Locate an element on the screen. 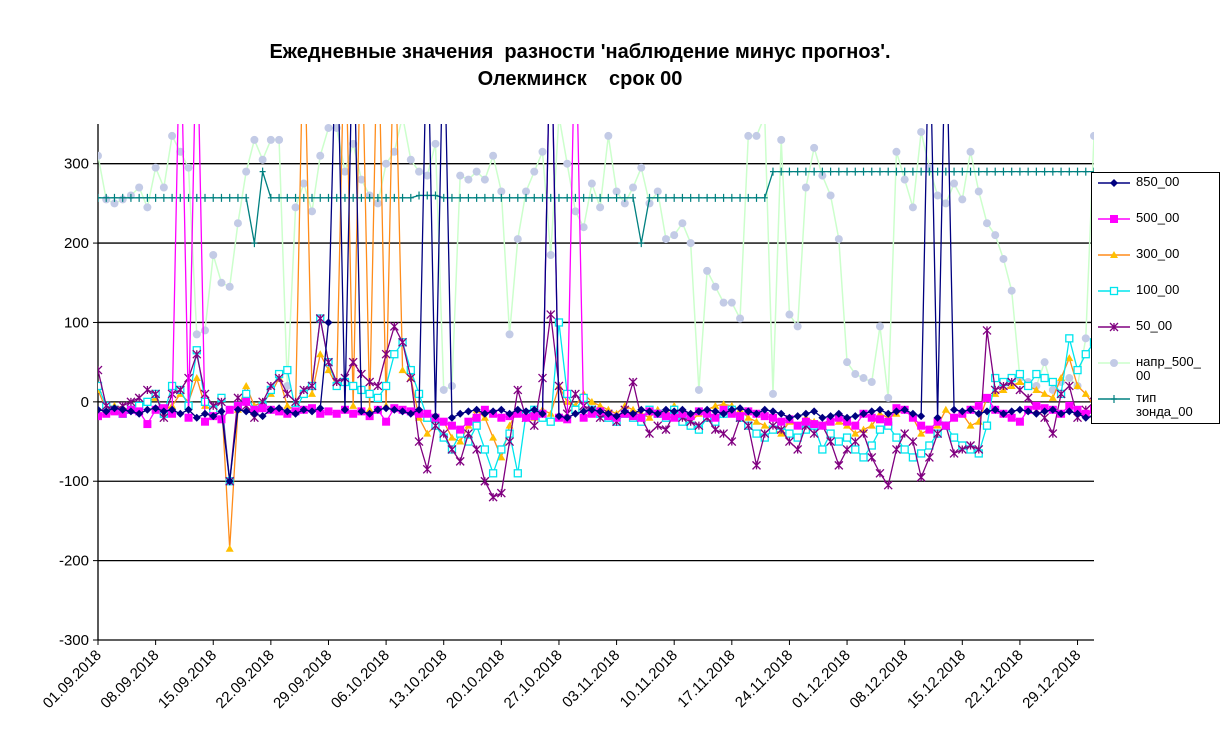  x-tick-label: 15.12.2018 is located at coordinates (936, 679).